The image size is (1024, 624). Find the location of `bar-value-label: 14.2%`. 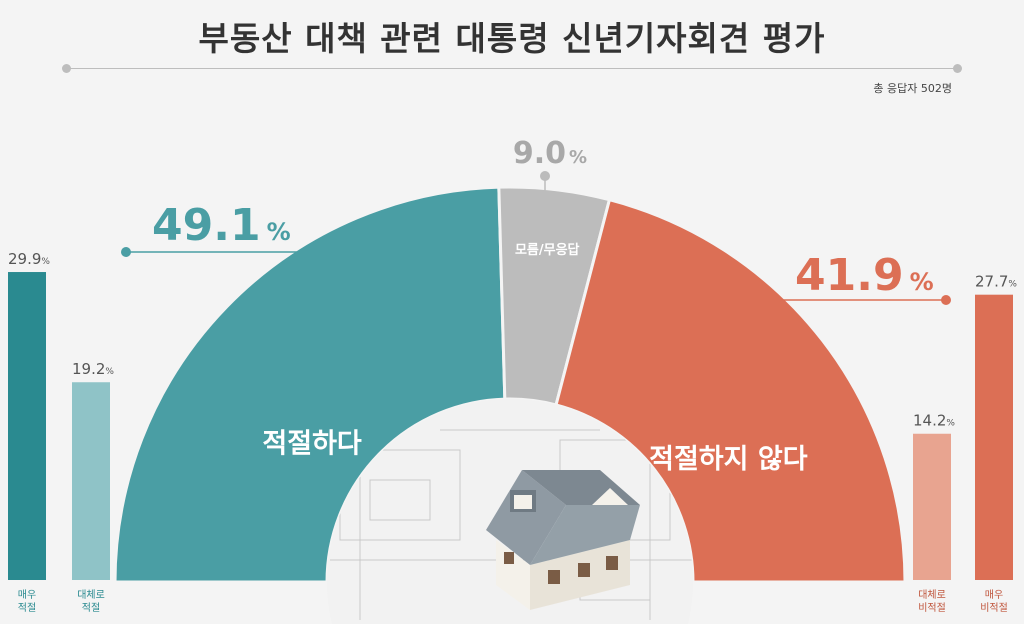

bar-value-label: 14.2% is located at coordinates (934, 421).